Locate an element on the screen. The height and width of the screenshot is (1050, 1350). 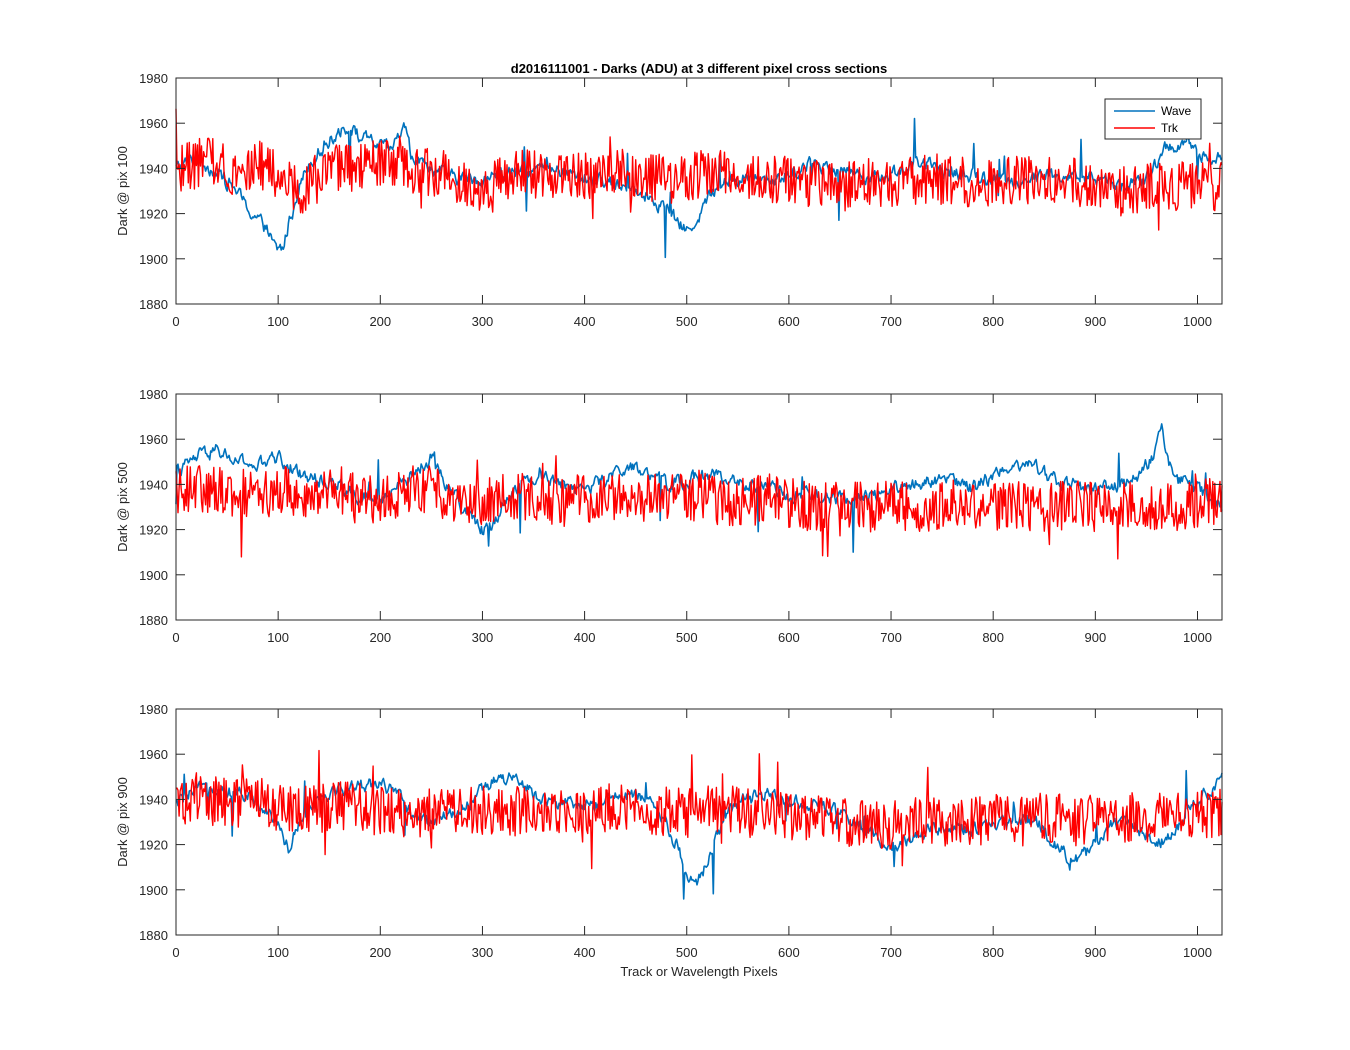
legend-label-wave: Wave is located at coordinates (1176, 111).